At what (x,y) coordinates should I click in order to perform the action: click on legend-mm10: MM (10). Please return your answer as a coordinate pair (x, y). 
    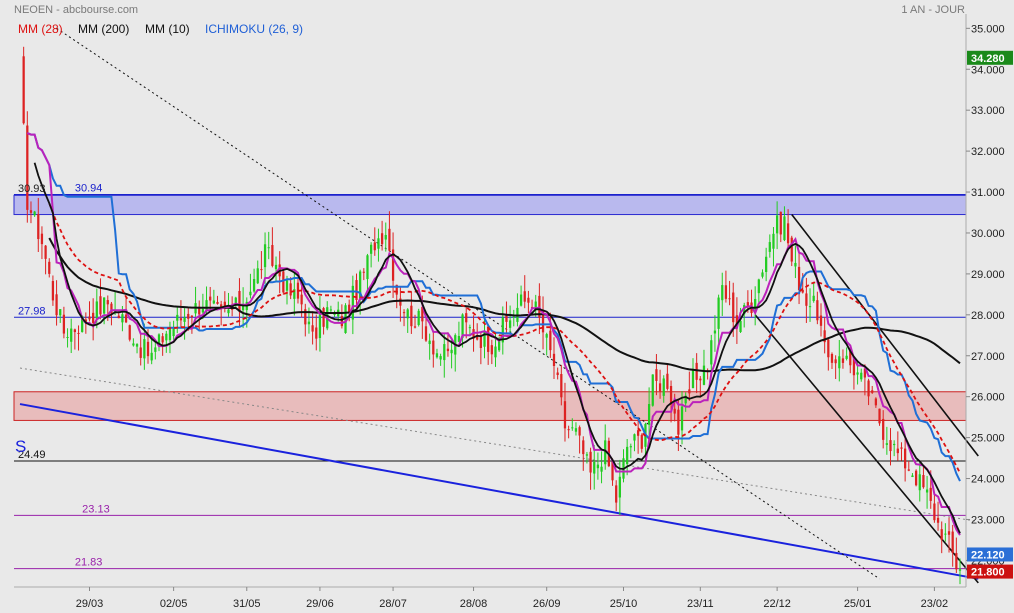
    Looking at the image, I should click on (167, 29).